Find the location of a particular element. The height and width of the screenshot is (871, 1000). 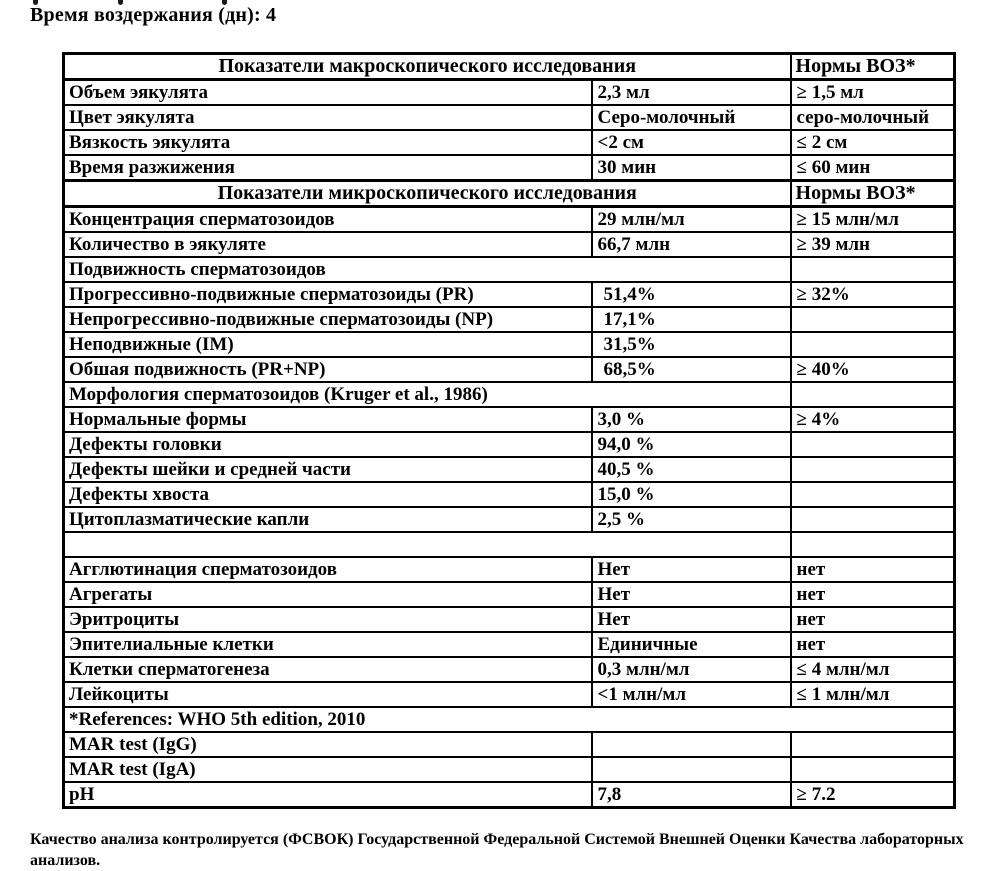

row-norm: ≤ 4 млн/мл is located at coordinates (872, 669).